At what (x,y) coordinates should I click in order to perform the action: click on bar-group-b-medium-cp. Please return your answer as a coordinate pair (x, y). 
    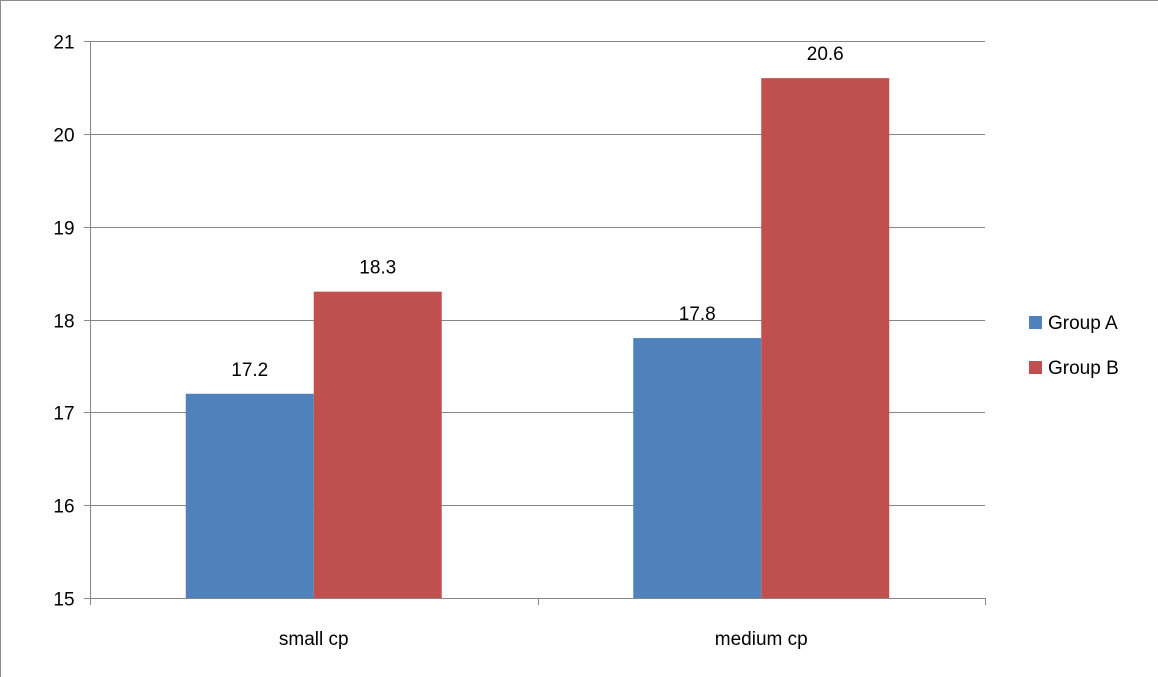
    Looking at the image, I should click on (825, 338).